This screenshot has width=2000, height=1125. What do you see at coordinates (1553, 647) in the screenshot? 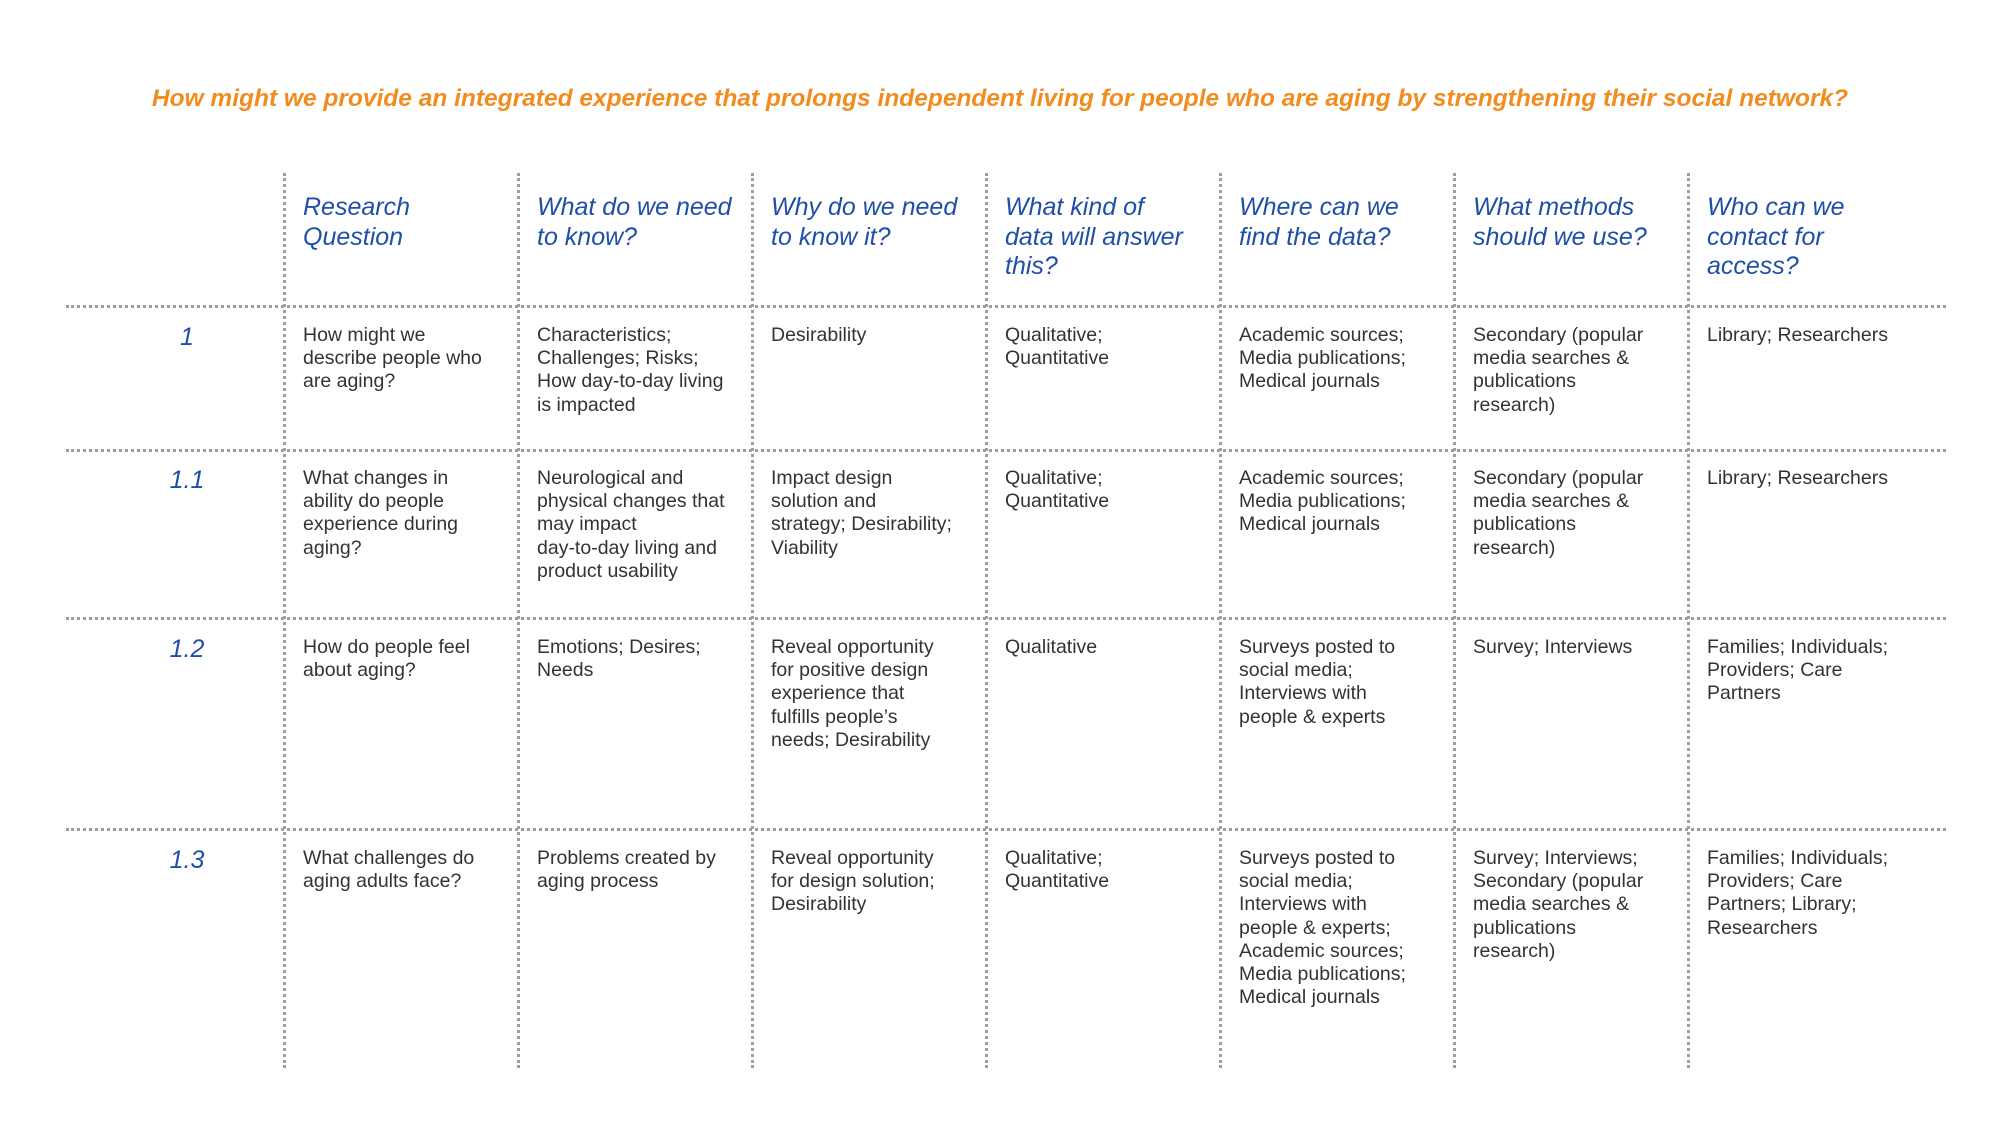
I see `table-cell: Survey; Interviews` at bounding box center [1553, 647].